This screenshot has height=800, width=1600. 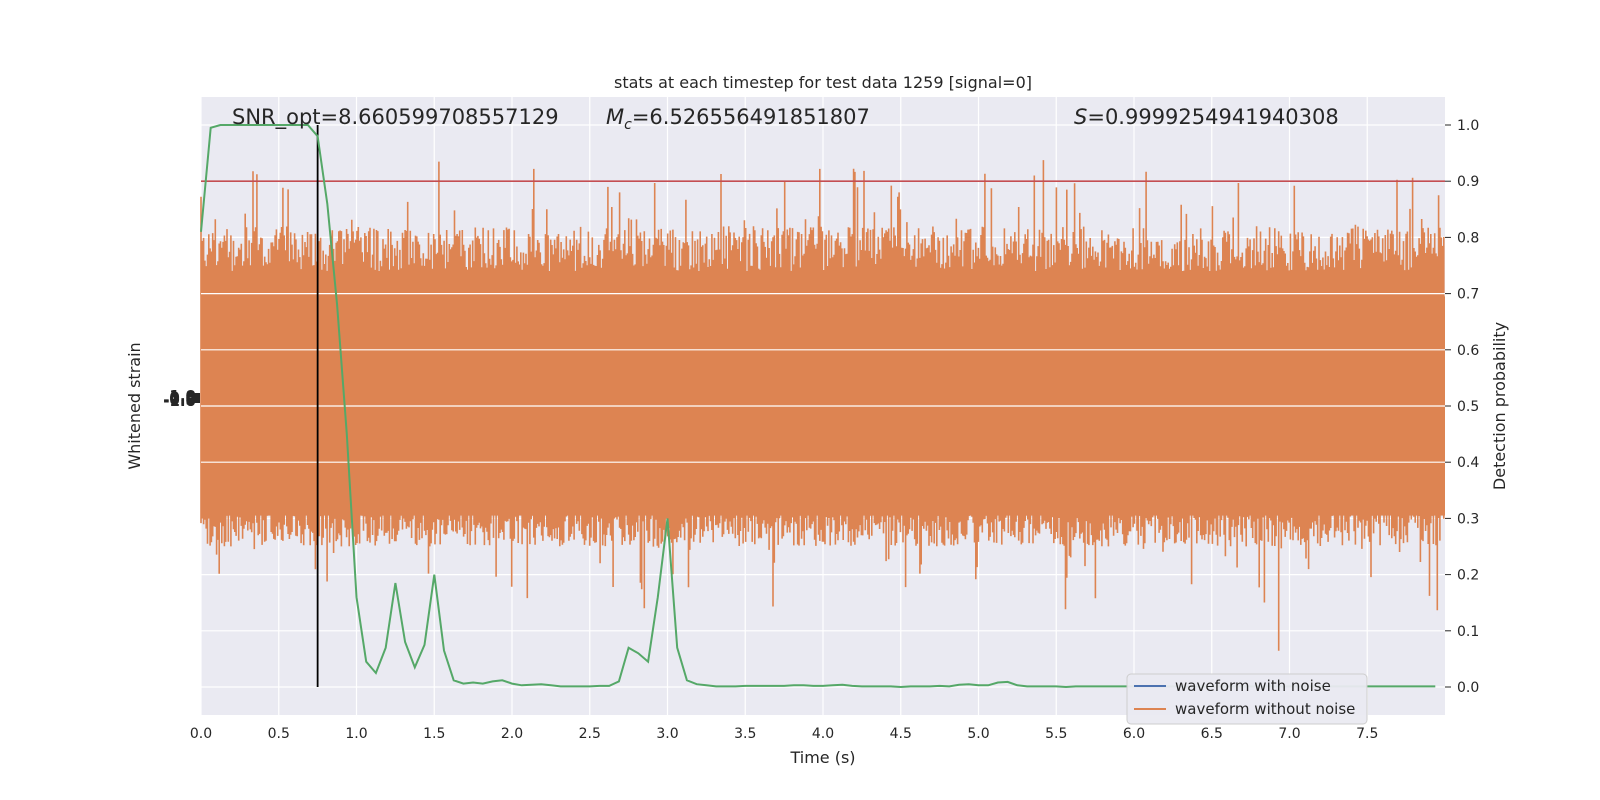 What do you see at coordinates (1468, 688) in the screenshot?
I see `y-tick-label: 0.0` at bounding box center [1468, 688].